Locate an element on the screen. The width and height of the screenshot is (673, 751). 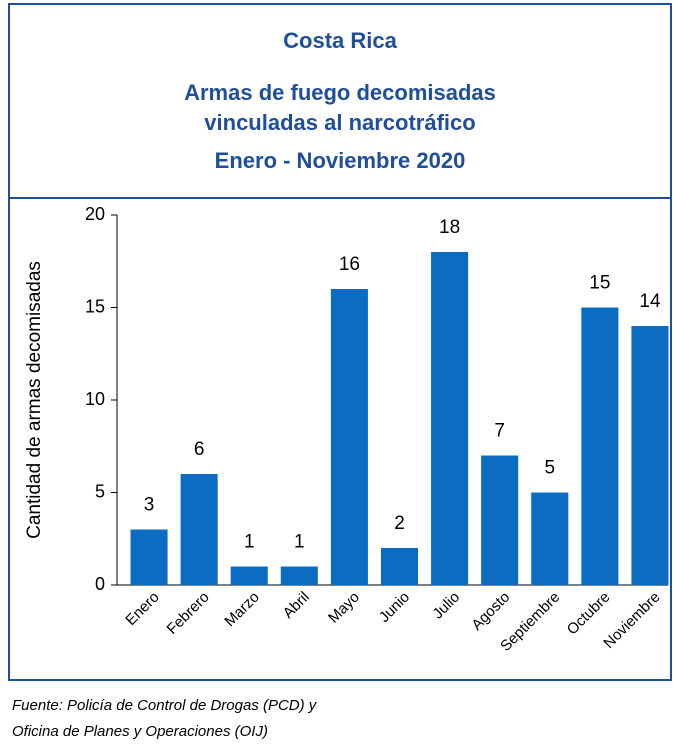
x-tick-label: Abril is located at coordinates (296, 605).